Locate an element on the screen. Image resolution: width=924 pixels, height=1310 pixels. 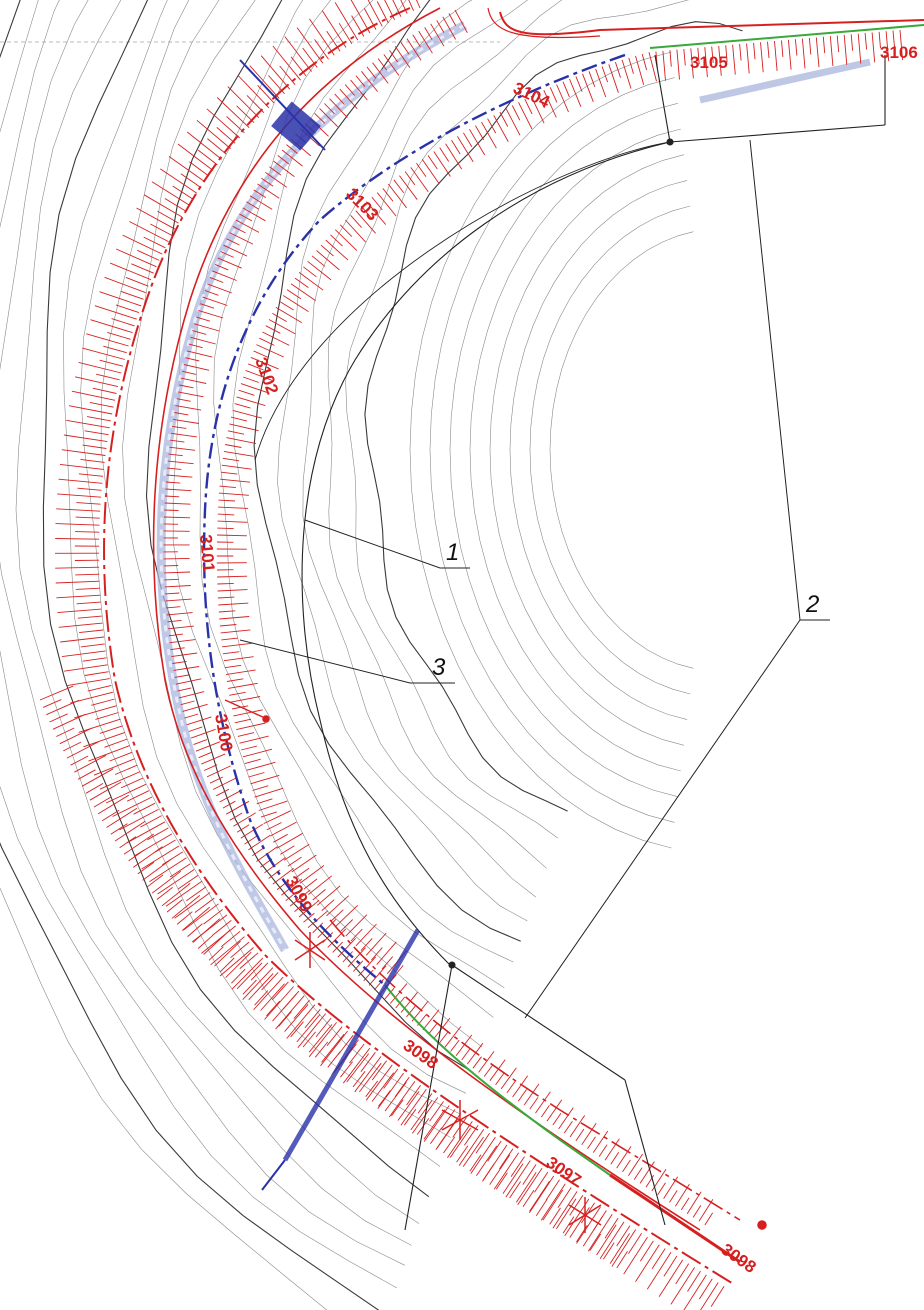
alignment-green-top is located at coordinates (786, 36).